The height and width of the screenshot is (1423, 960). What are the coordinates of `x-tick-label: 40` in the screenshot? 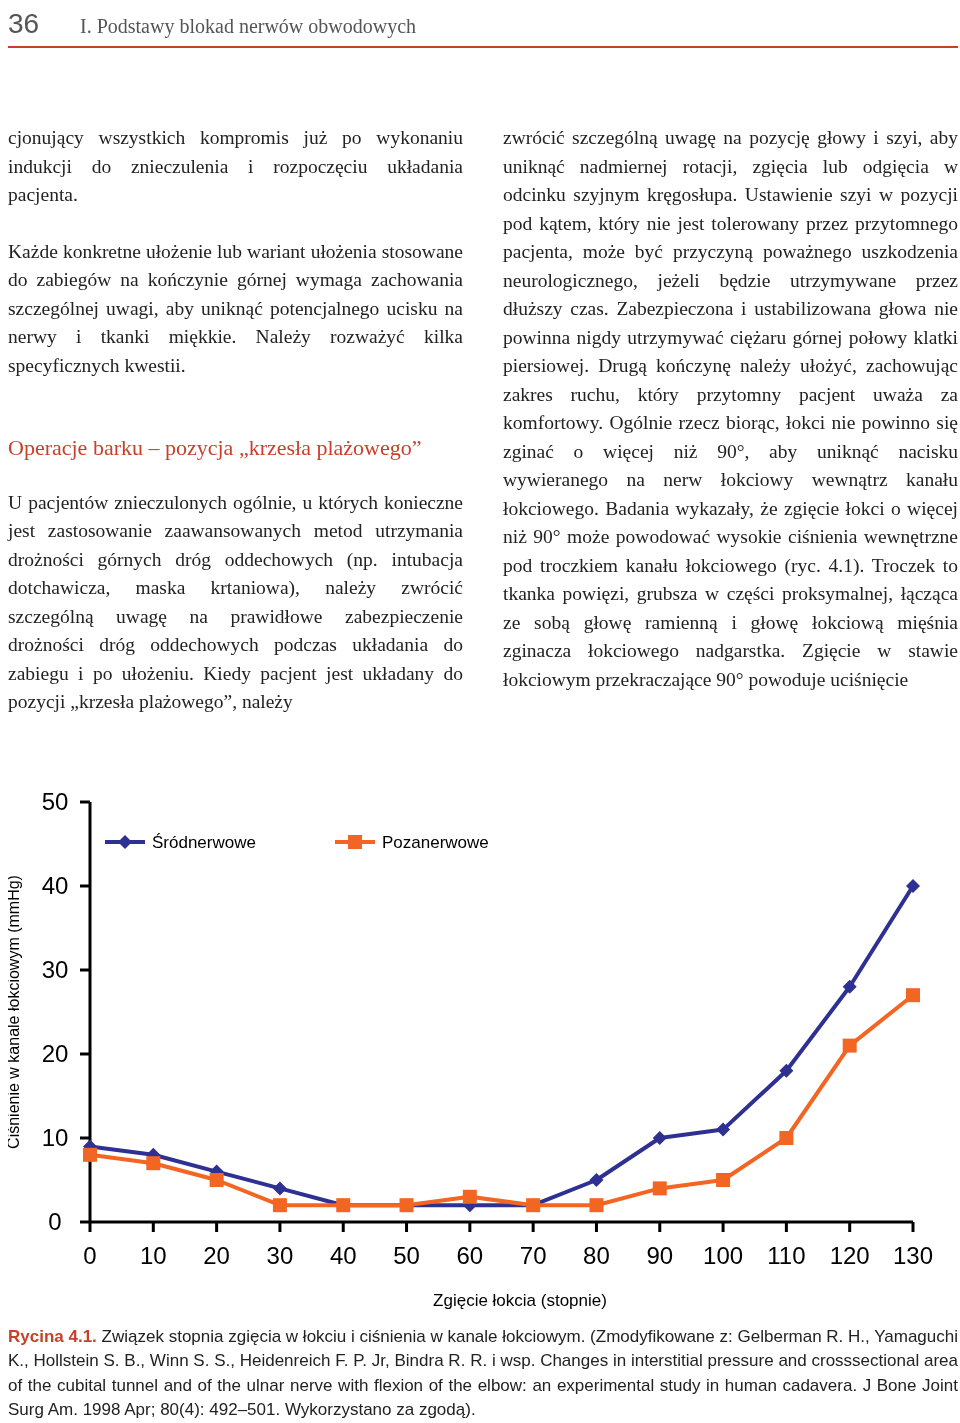 It's located at (343, 1255).